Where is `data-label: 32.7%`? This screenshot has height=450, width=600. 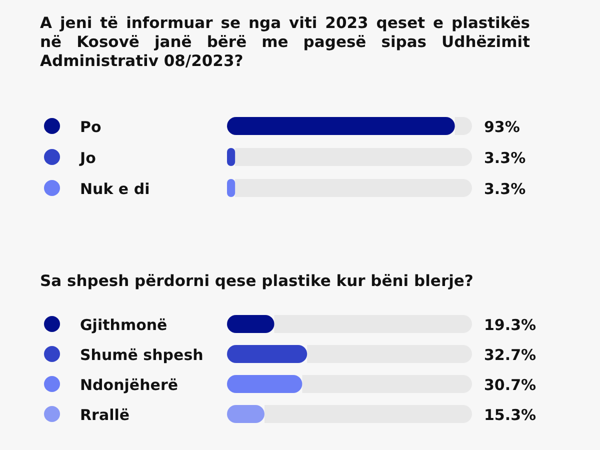 data-label: 32.7% is located at coordinates (510, 355).